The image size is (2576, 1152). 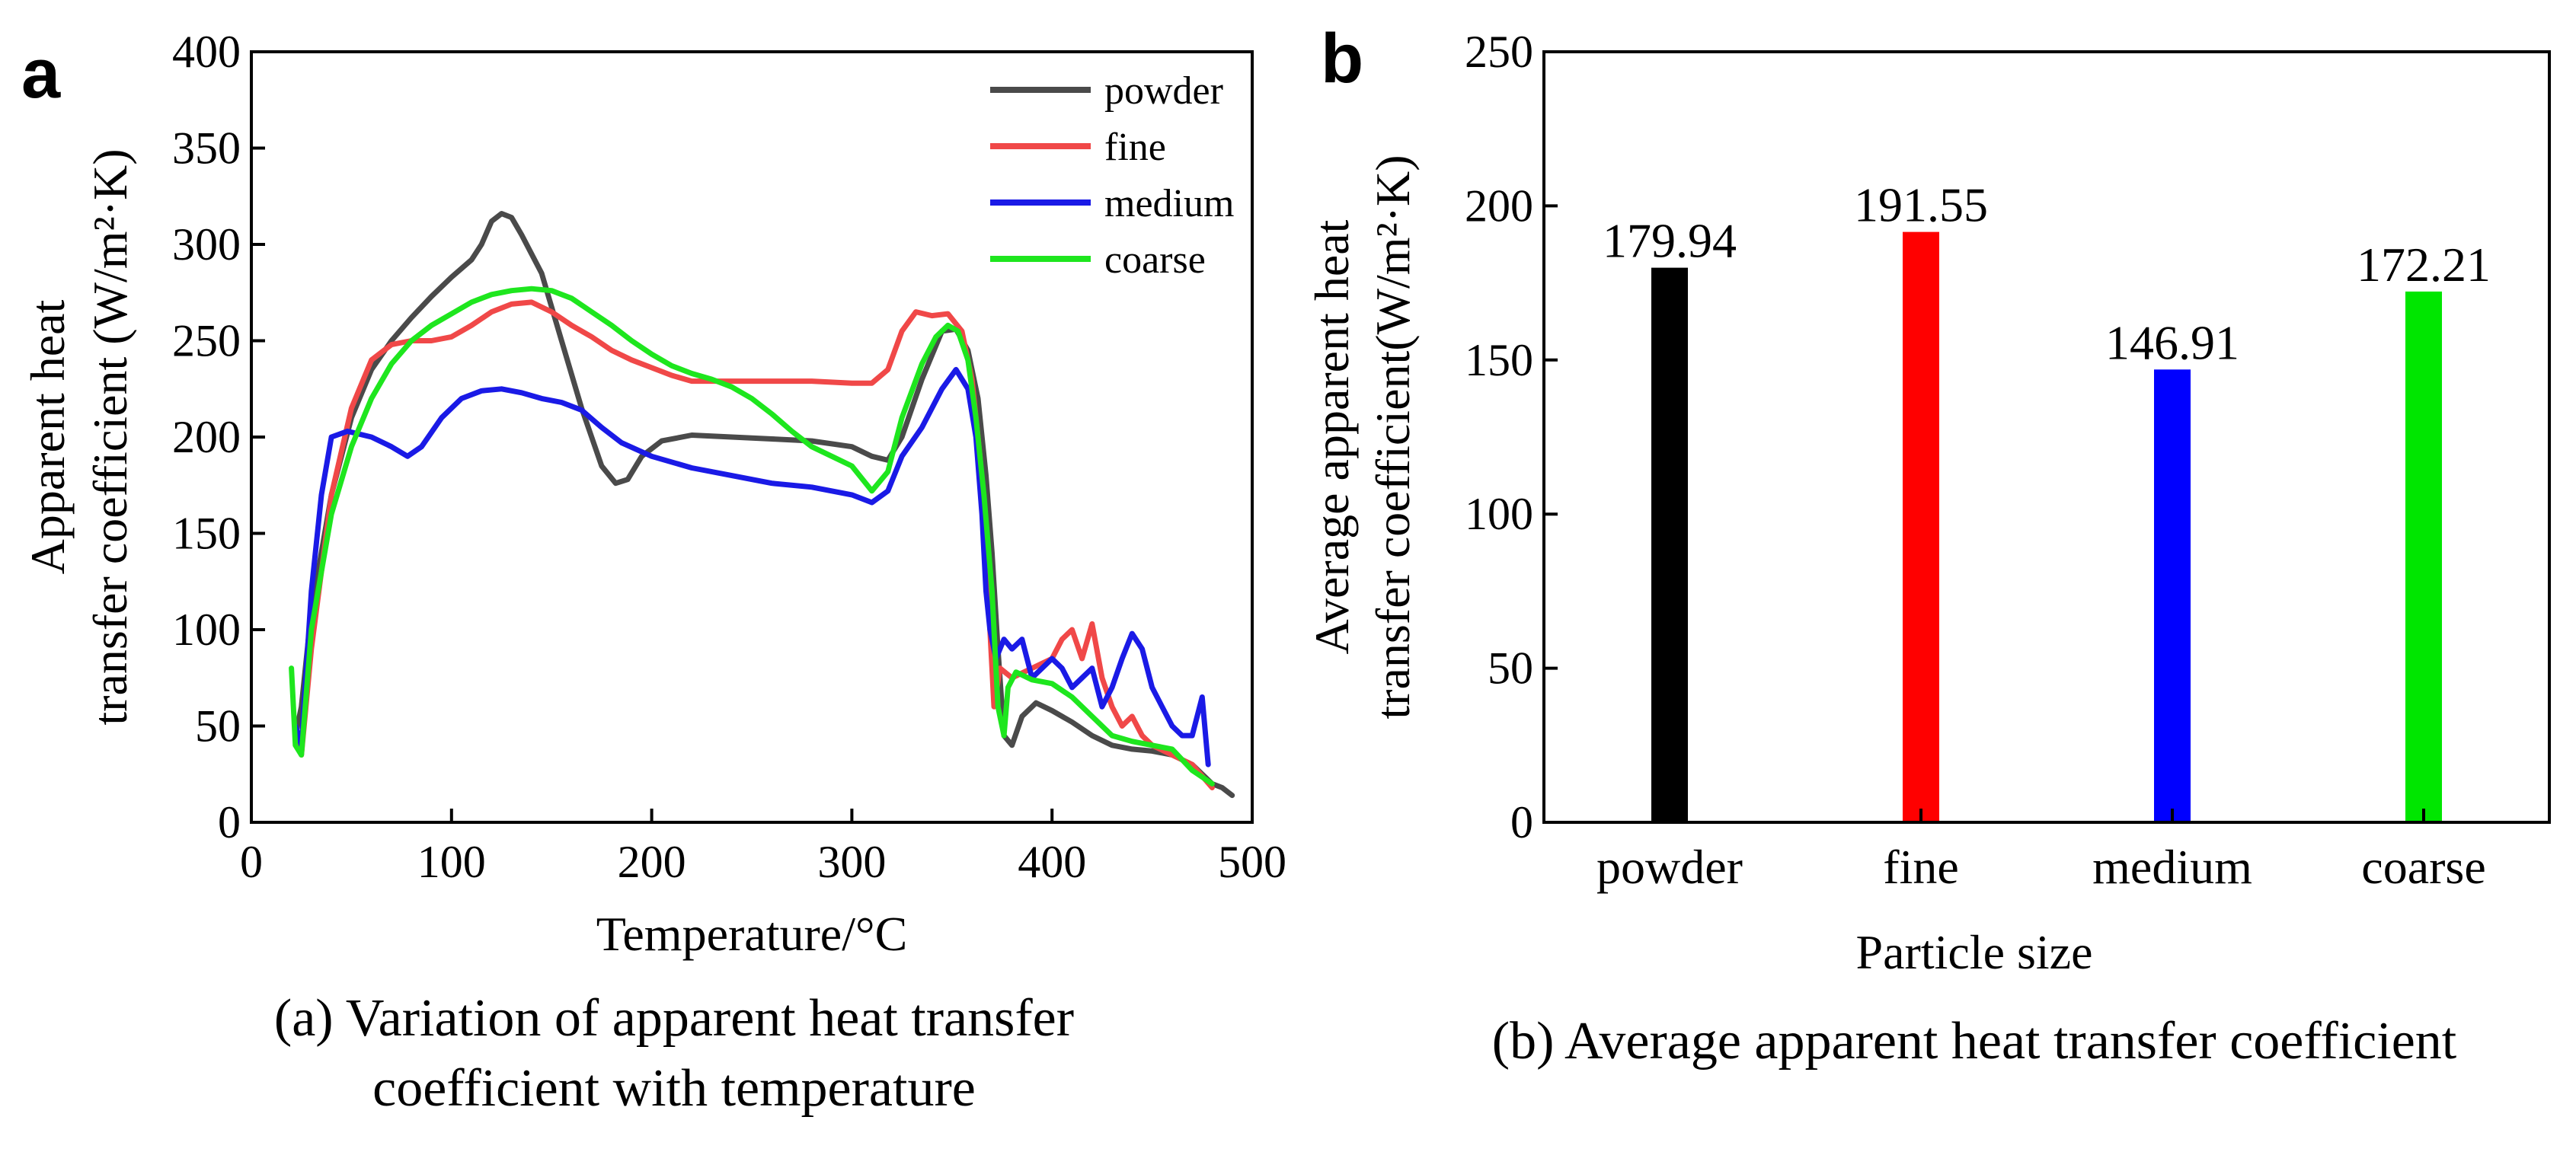 I want to click on x-tick-label-medium: medium, so click(x=2172, y=867).